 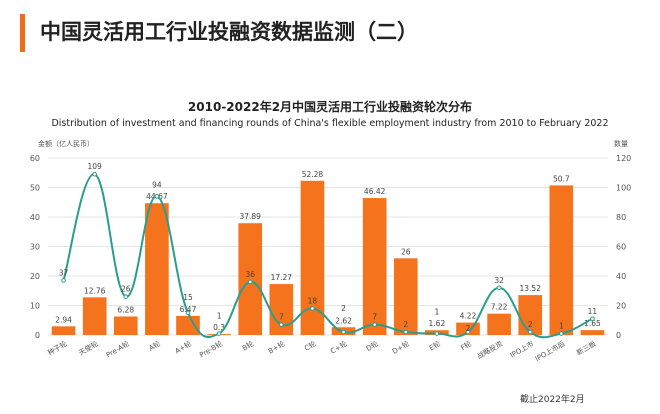 I want to click on bar-data-label: 2.62, so click(x=343, y=320).